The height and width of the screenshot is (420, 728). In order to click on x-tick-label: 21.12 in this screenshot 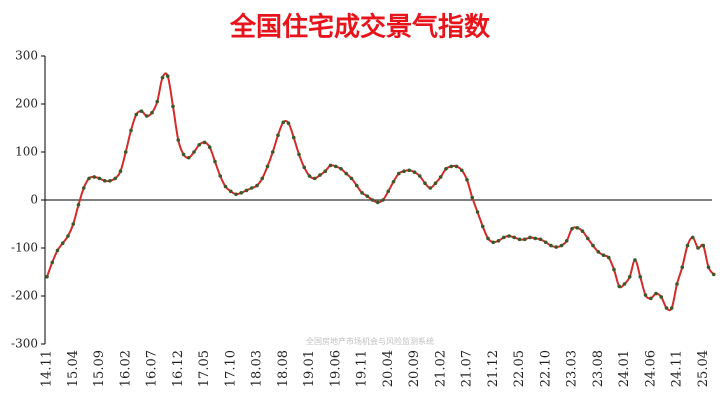, I will do `click(493, 368)`.